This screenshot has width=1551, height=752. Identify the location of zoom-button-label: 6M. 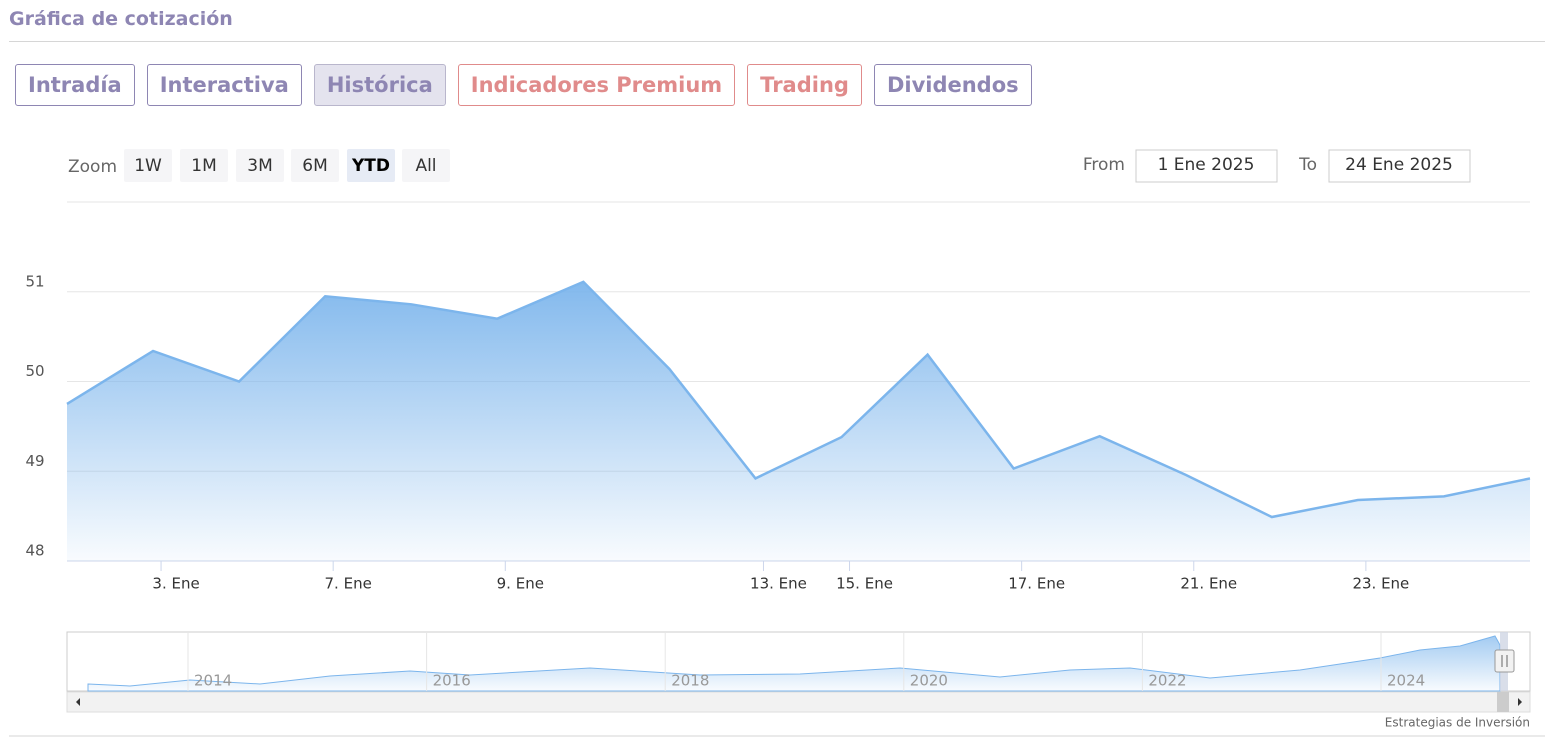
(314, 166).